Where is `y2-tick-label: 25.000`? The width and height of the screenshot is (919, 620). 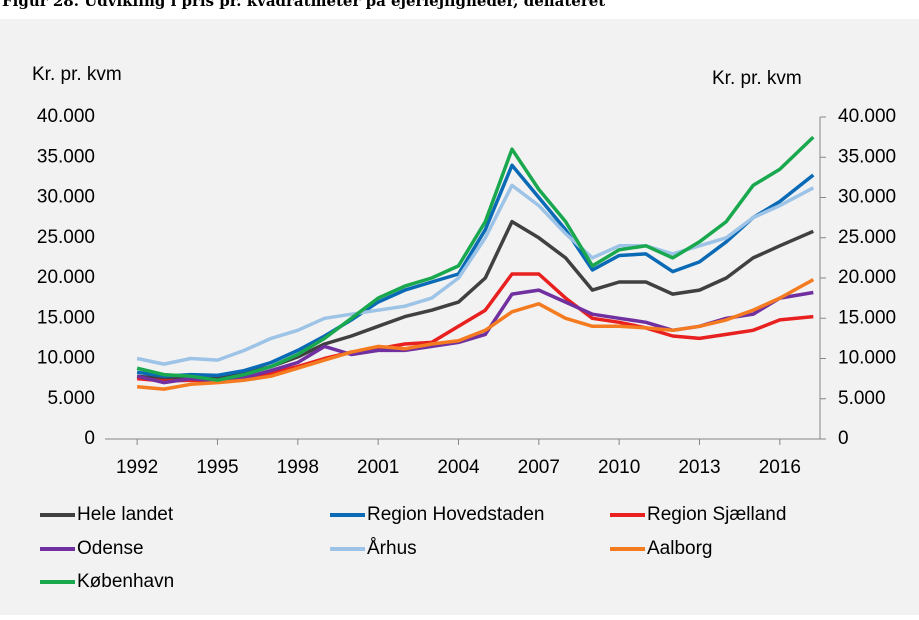
y2-tick-label: 25.000 is located at coordinates (867, 237).